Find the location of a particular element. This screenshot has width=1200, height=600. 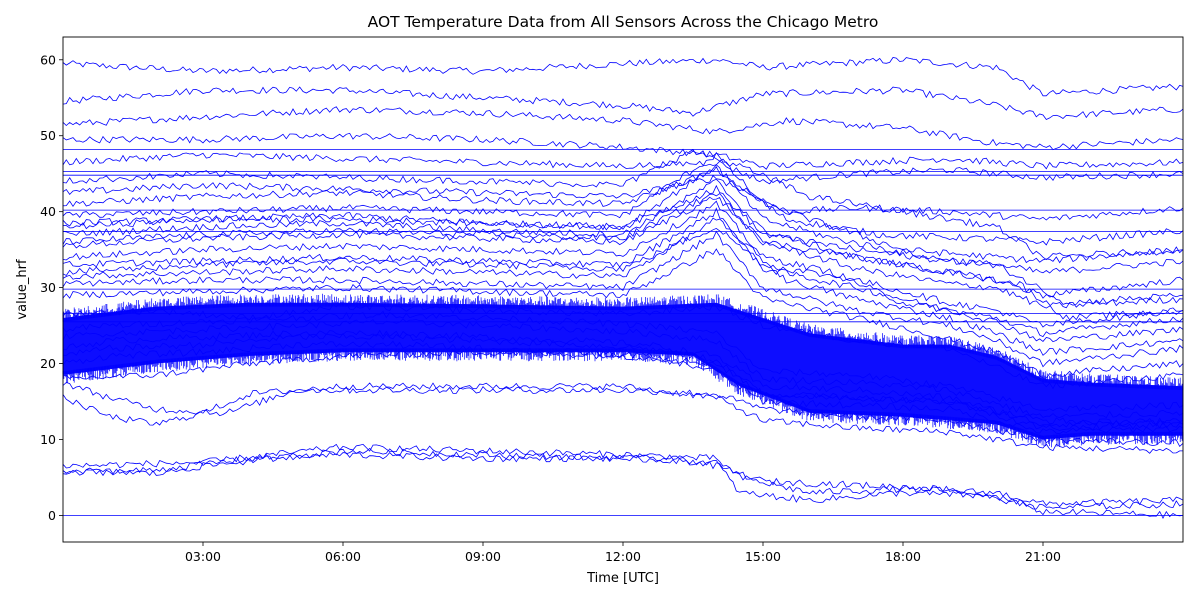

x-tick-label: 06:00 is located at coordinates (343, 556).